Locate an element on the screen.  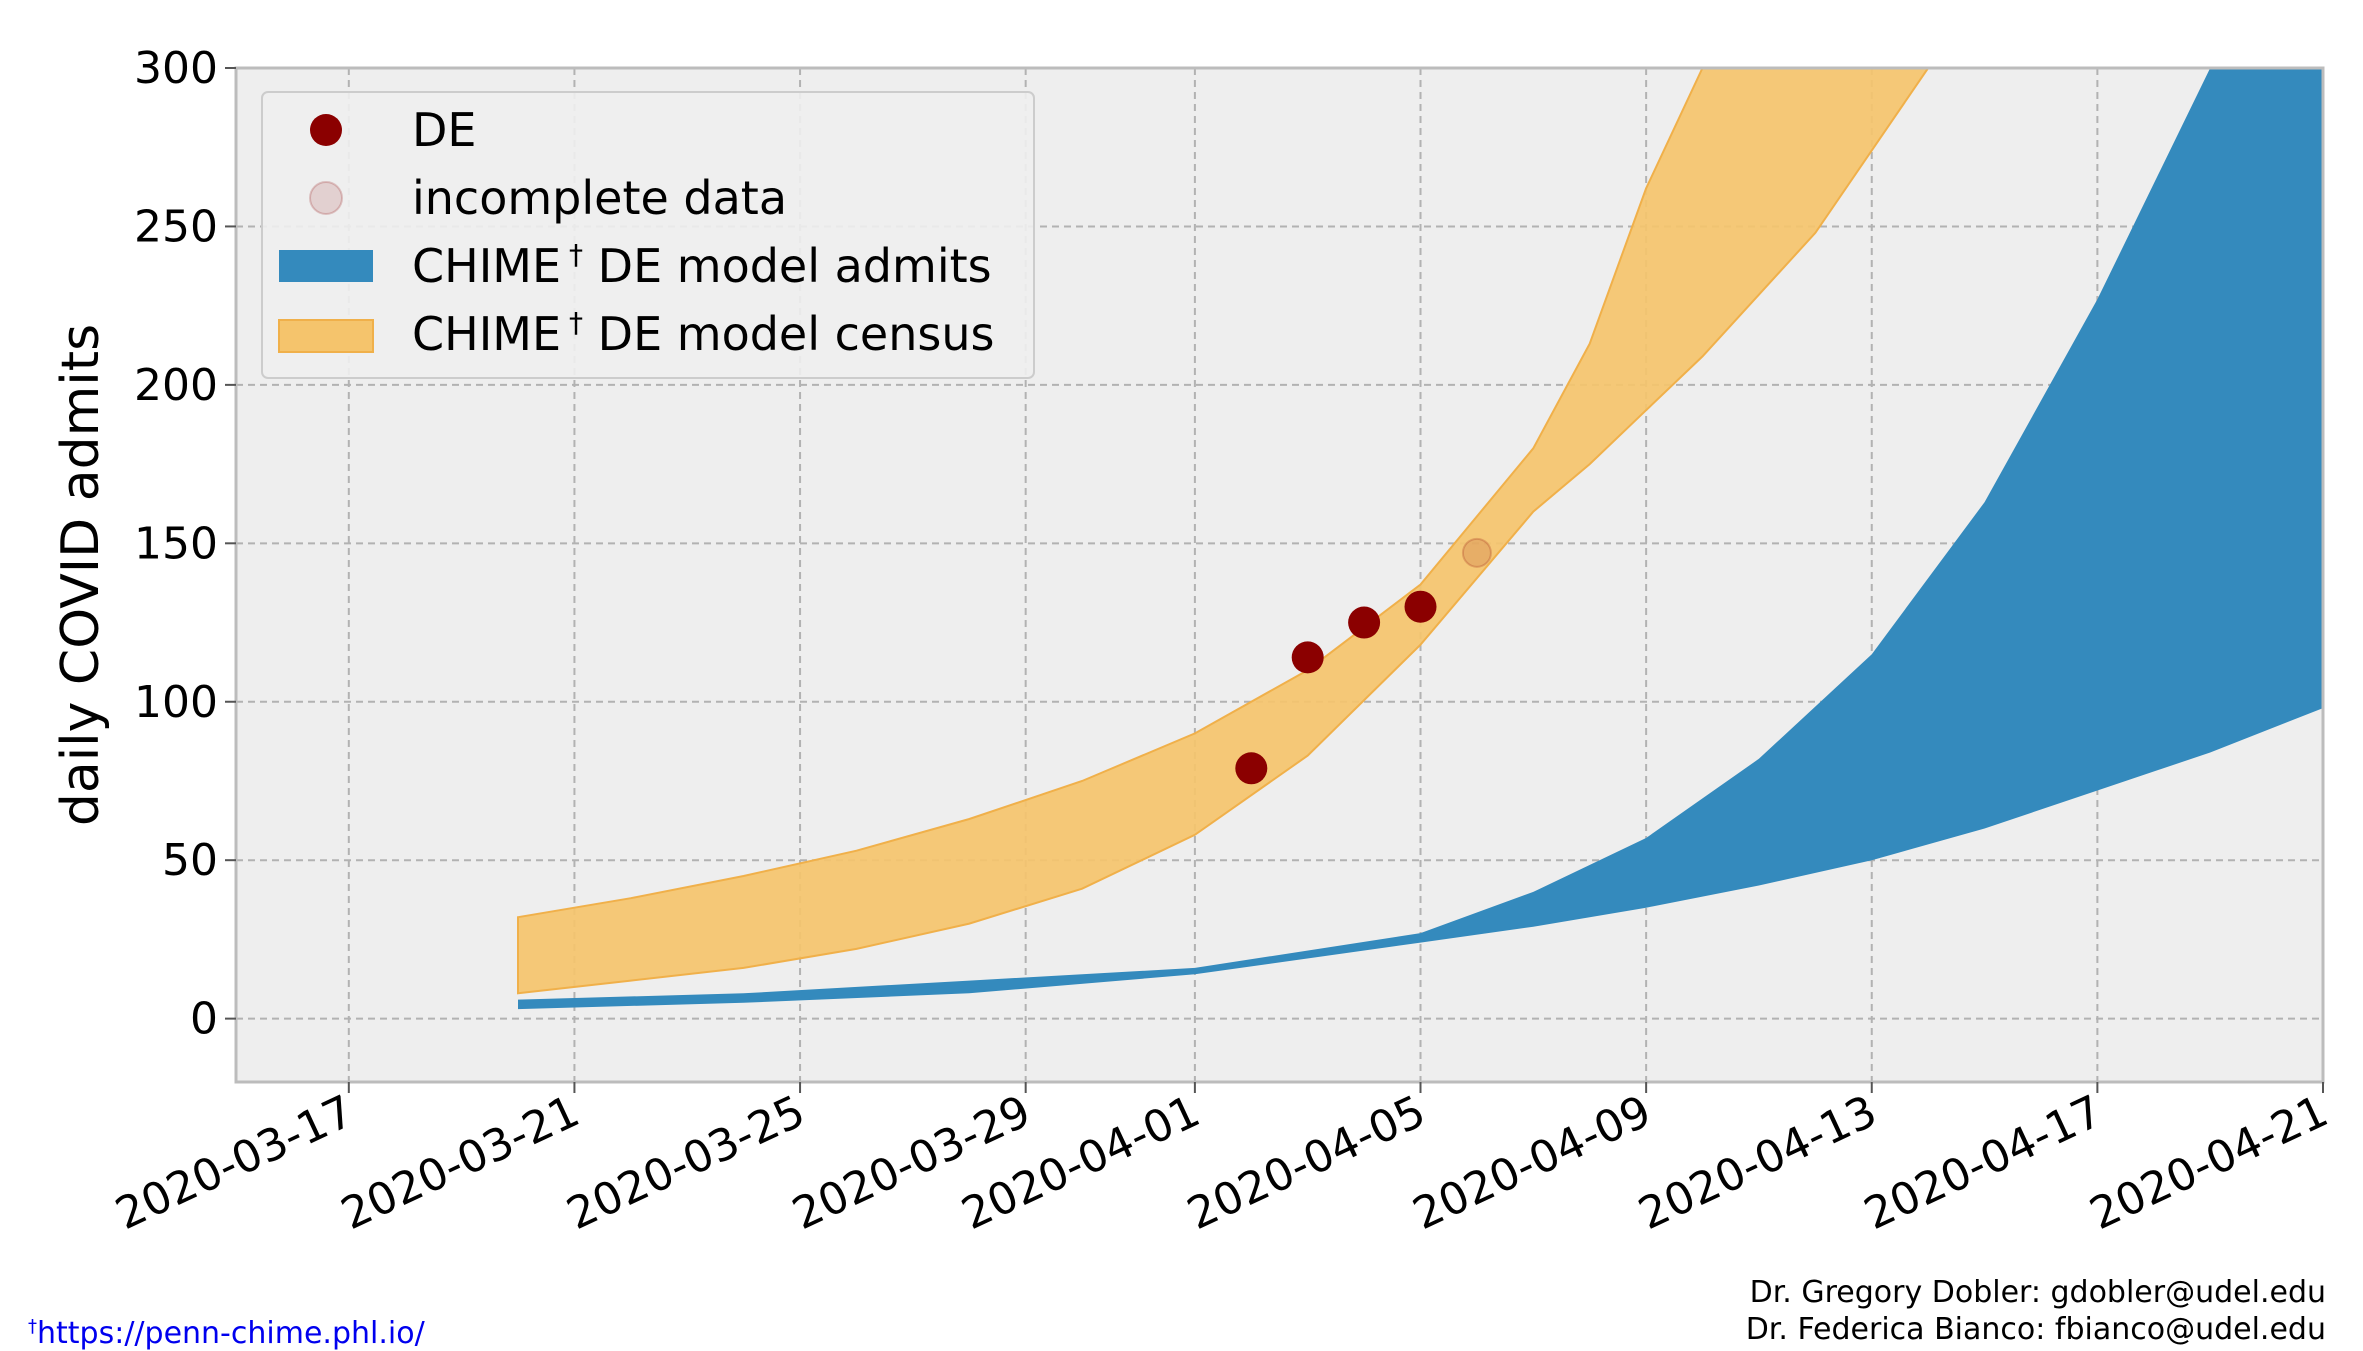
data-points is located at coordinates (1363, 661).